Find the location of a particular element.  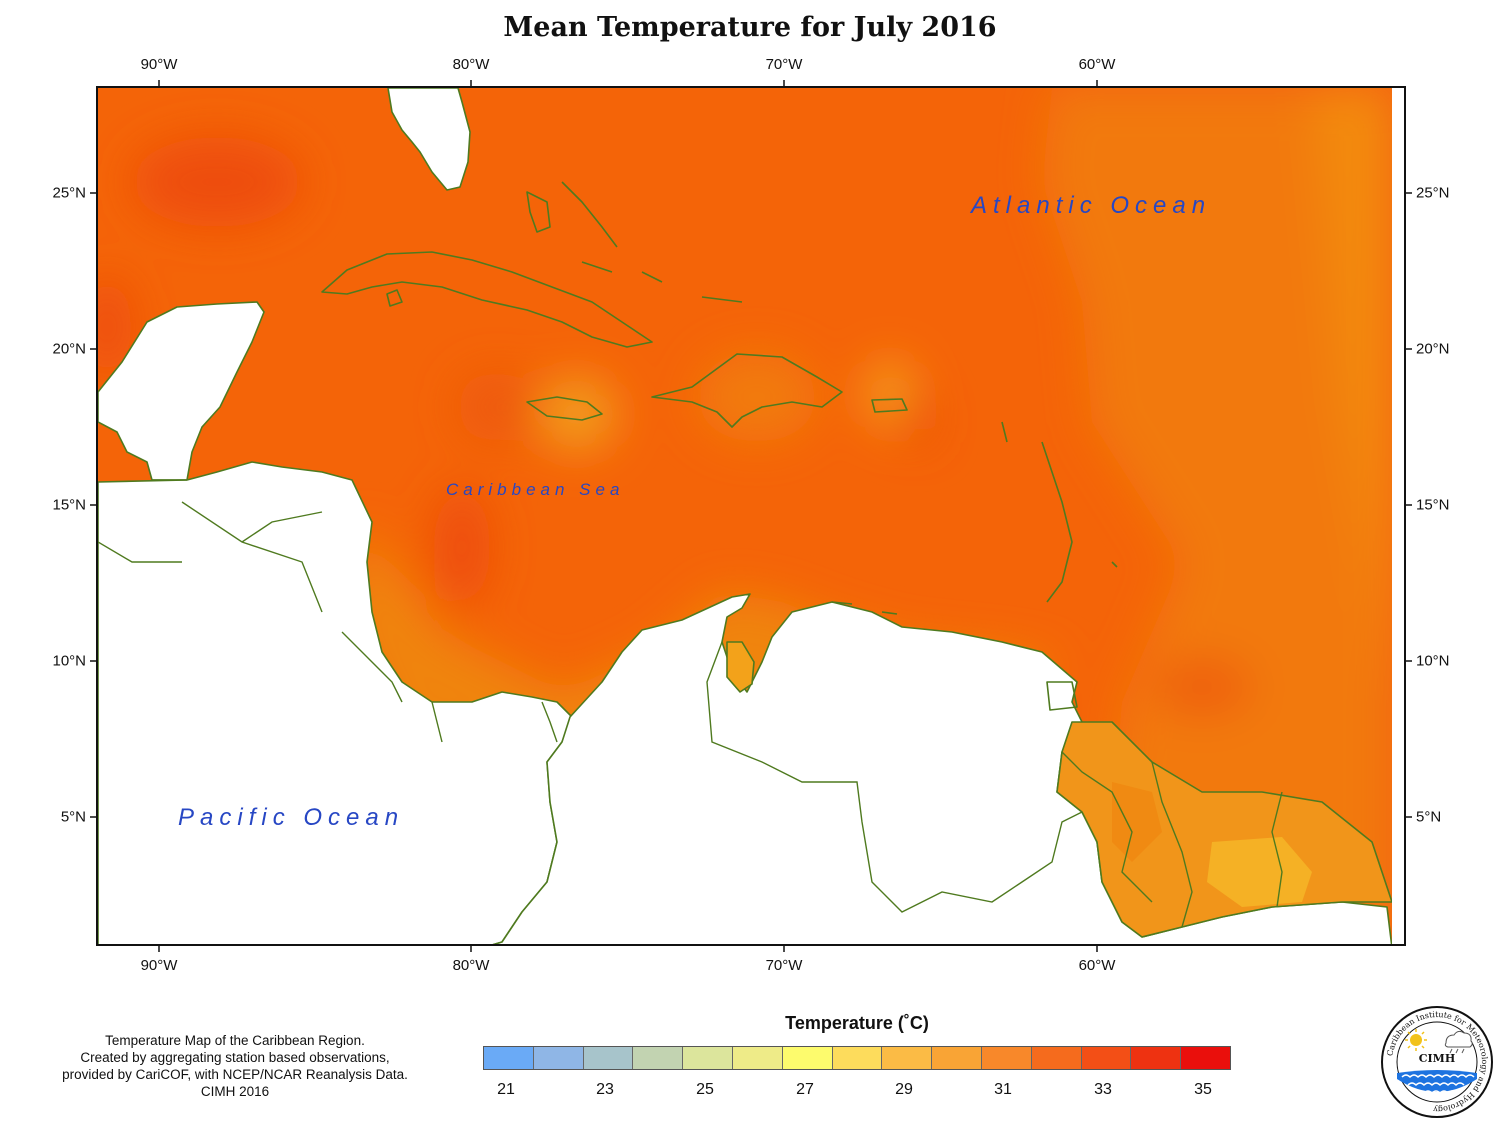

credit-line-1: Temperature Map of the Caribbean Region. is located at coordinates (235, 1040).